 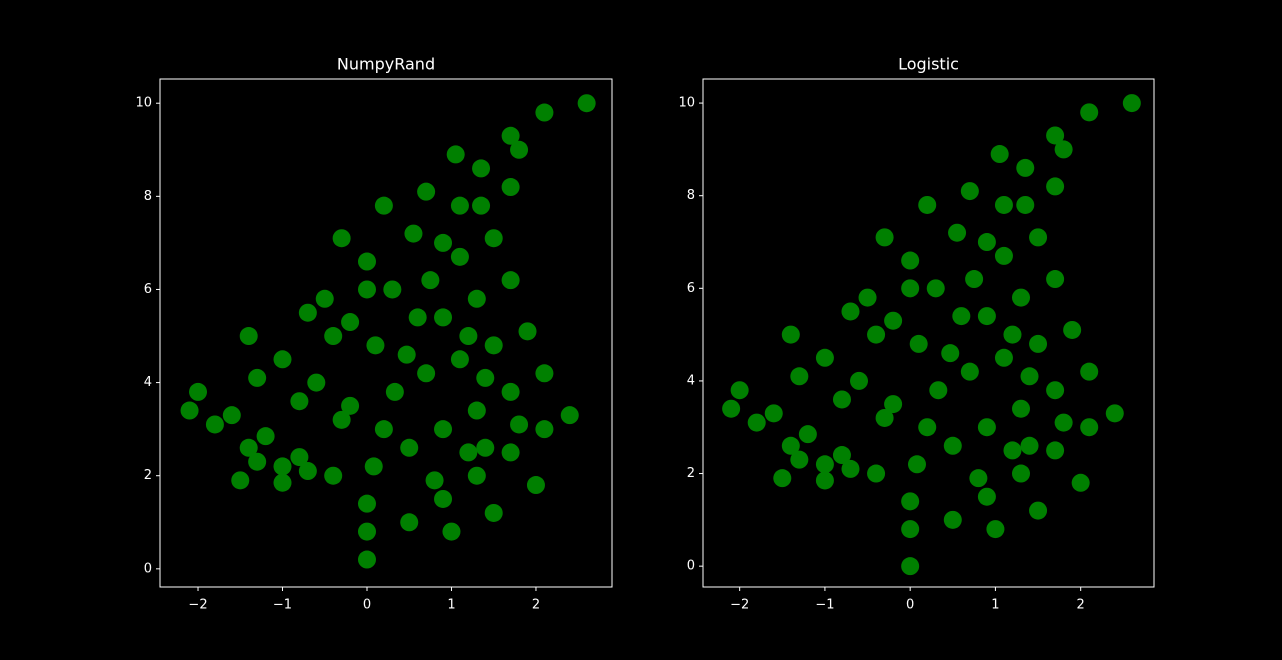 What do you see at coordinates (148, 196) in the screenshot?
I see `y-tick-label: 8` at bounding box center [148, 196].